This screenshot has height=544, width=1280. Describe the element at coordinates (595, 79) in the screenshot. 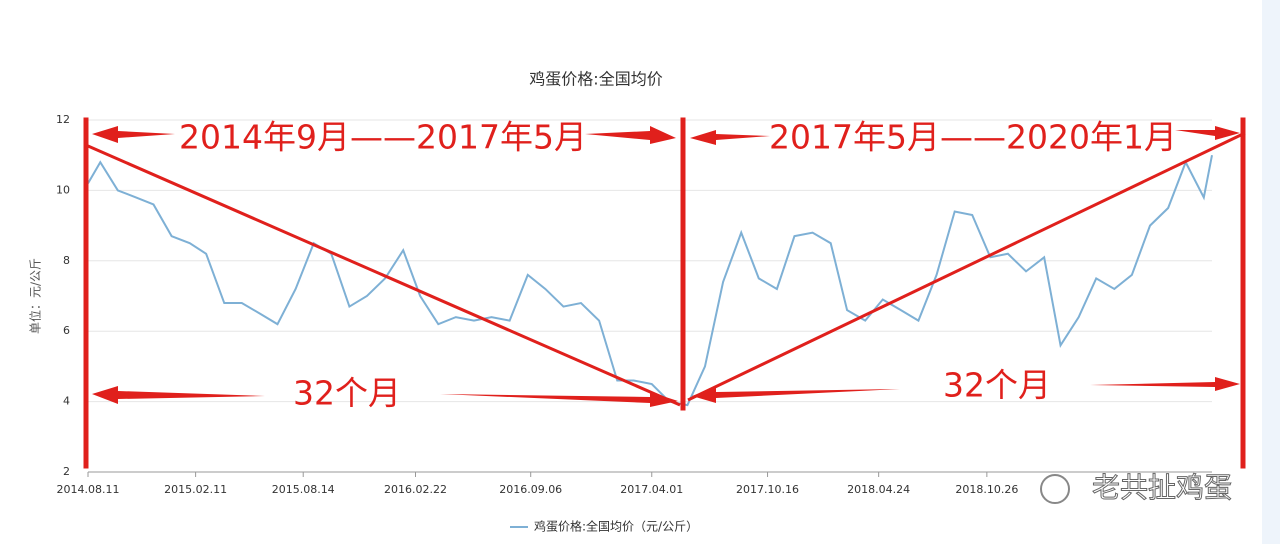

I see `chart-title: 鸡蛋价格:全国均价` at that location.